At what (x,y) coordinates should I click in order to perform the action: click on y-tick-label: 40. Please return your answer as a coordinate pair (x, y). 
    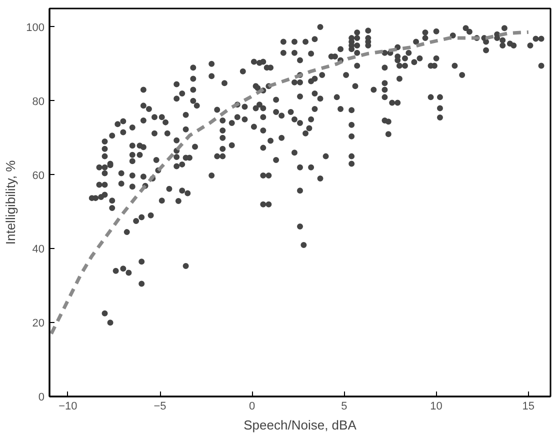
    Looking at the image, I should click on (38, 250).